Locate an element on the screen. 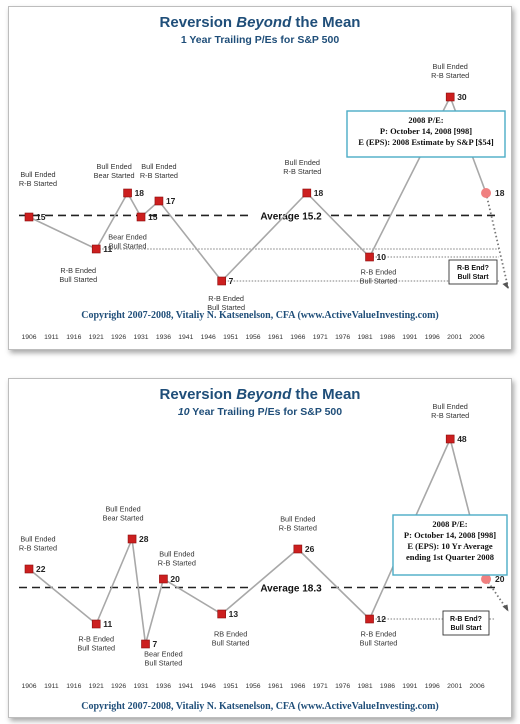 The width and height of the screenshot is (520, 724). chart-subtitle: 10 Year Trailing P/Es for S&P 500 is located at coordinates (260, 412).